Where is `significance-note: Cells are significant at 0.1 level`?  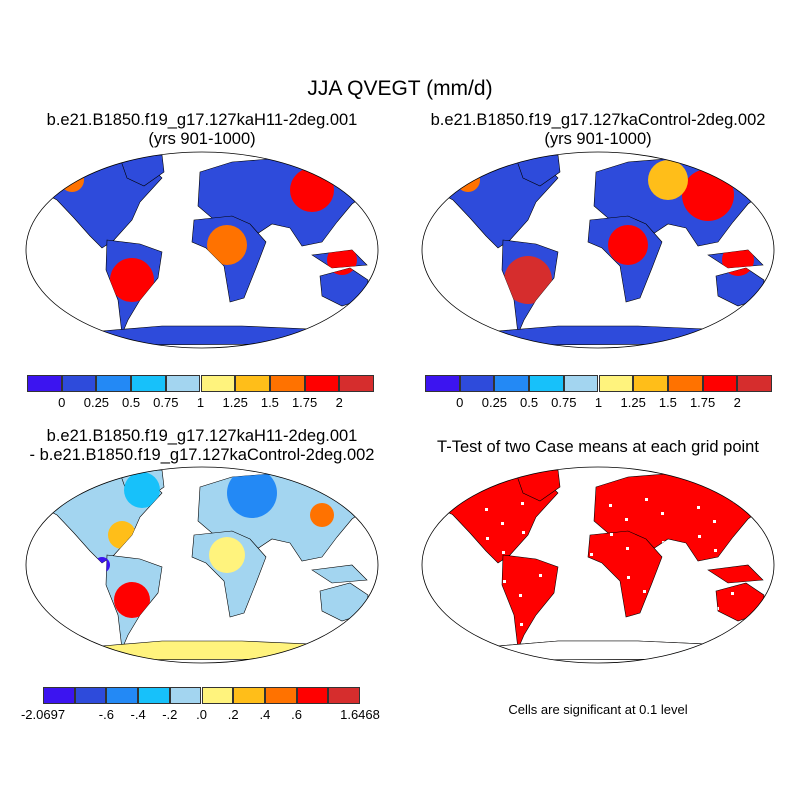 significance-note: Cells are significant at 0.1 level is located at coordinates (598, 709).